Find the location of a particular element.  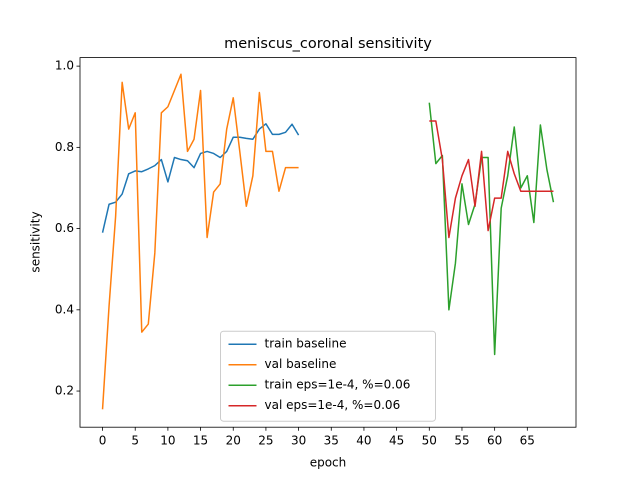

y-tick-label: 1.0 is located at coordinates (64, 66).